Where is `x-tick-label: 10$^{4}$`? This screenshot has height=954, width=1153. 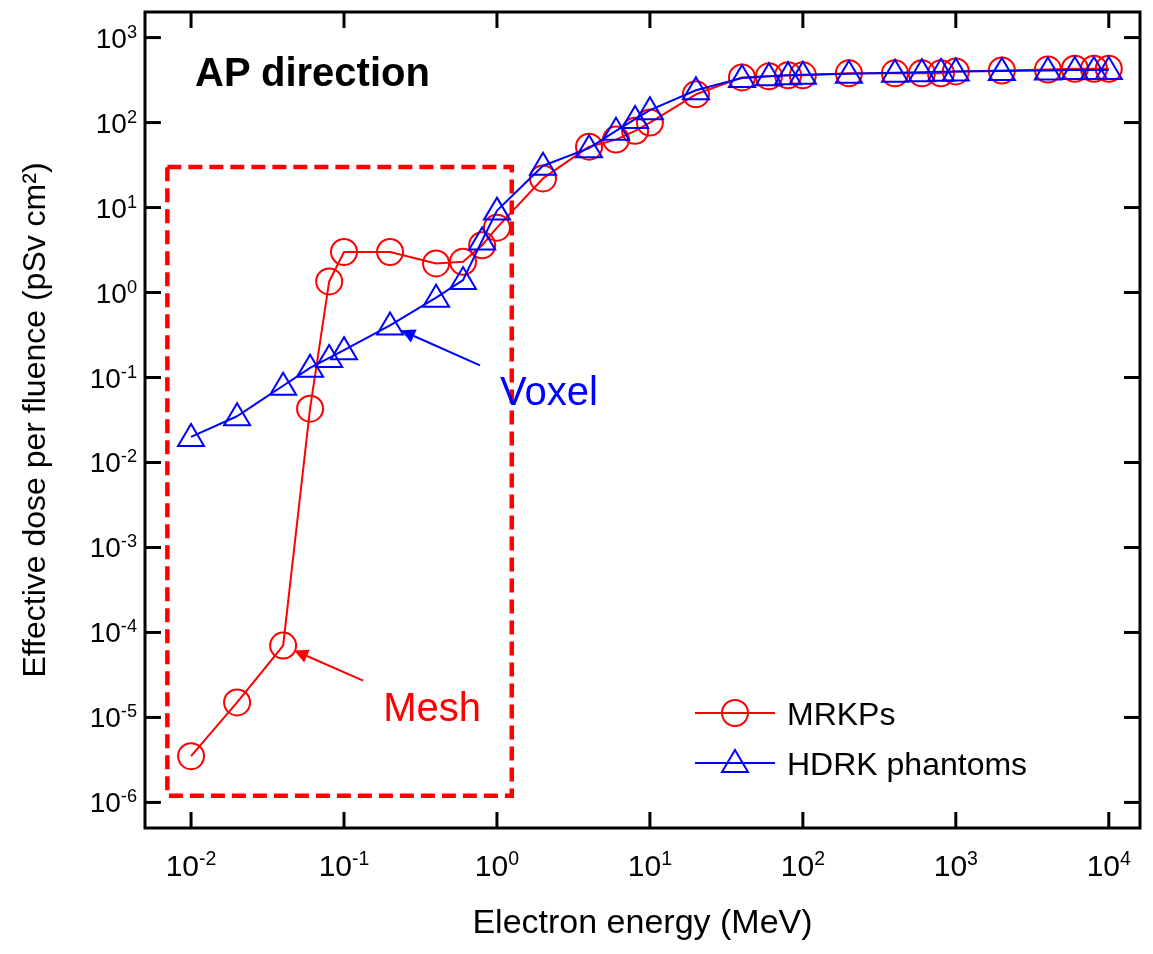 x-tick-label: 10$^{4}$ is located at coordinates (1109, 864).